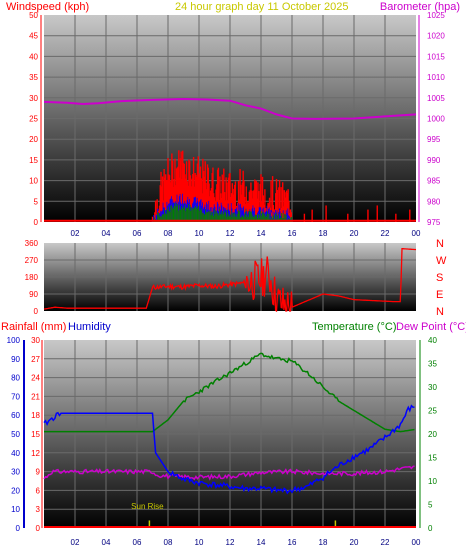  I want to click on y-tick-label: 21, so click(35, 396).